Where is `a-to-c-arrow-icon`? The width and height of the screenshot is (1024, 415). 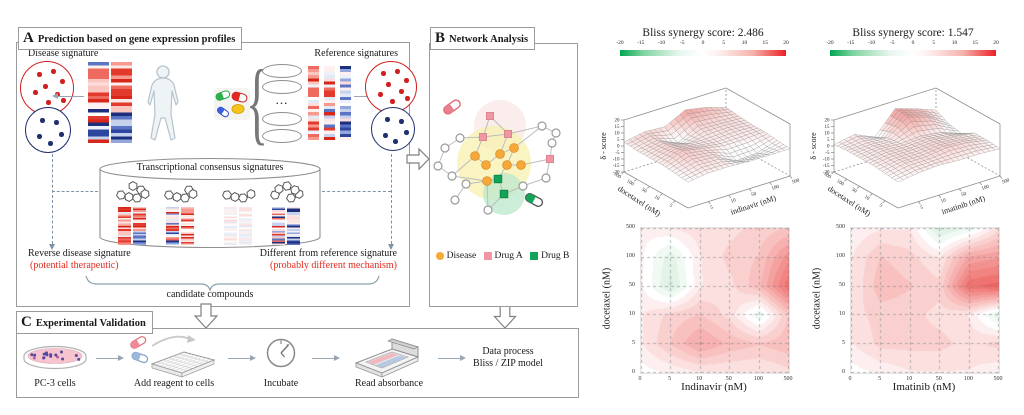
a-to-c-arrow-icon is located at coordinates (206, 316).